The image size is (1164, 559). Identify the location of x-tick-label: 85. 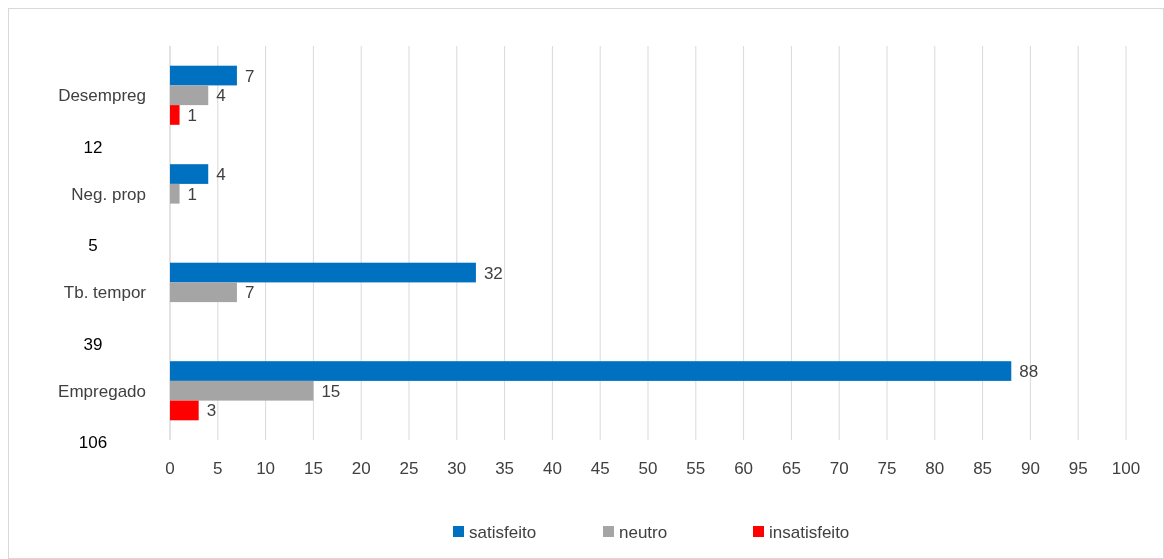
(983, 468).